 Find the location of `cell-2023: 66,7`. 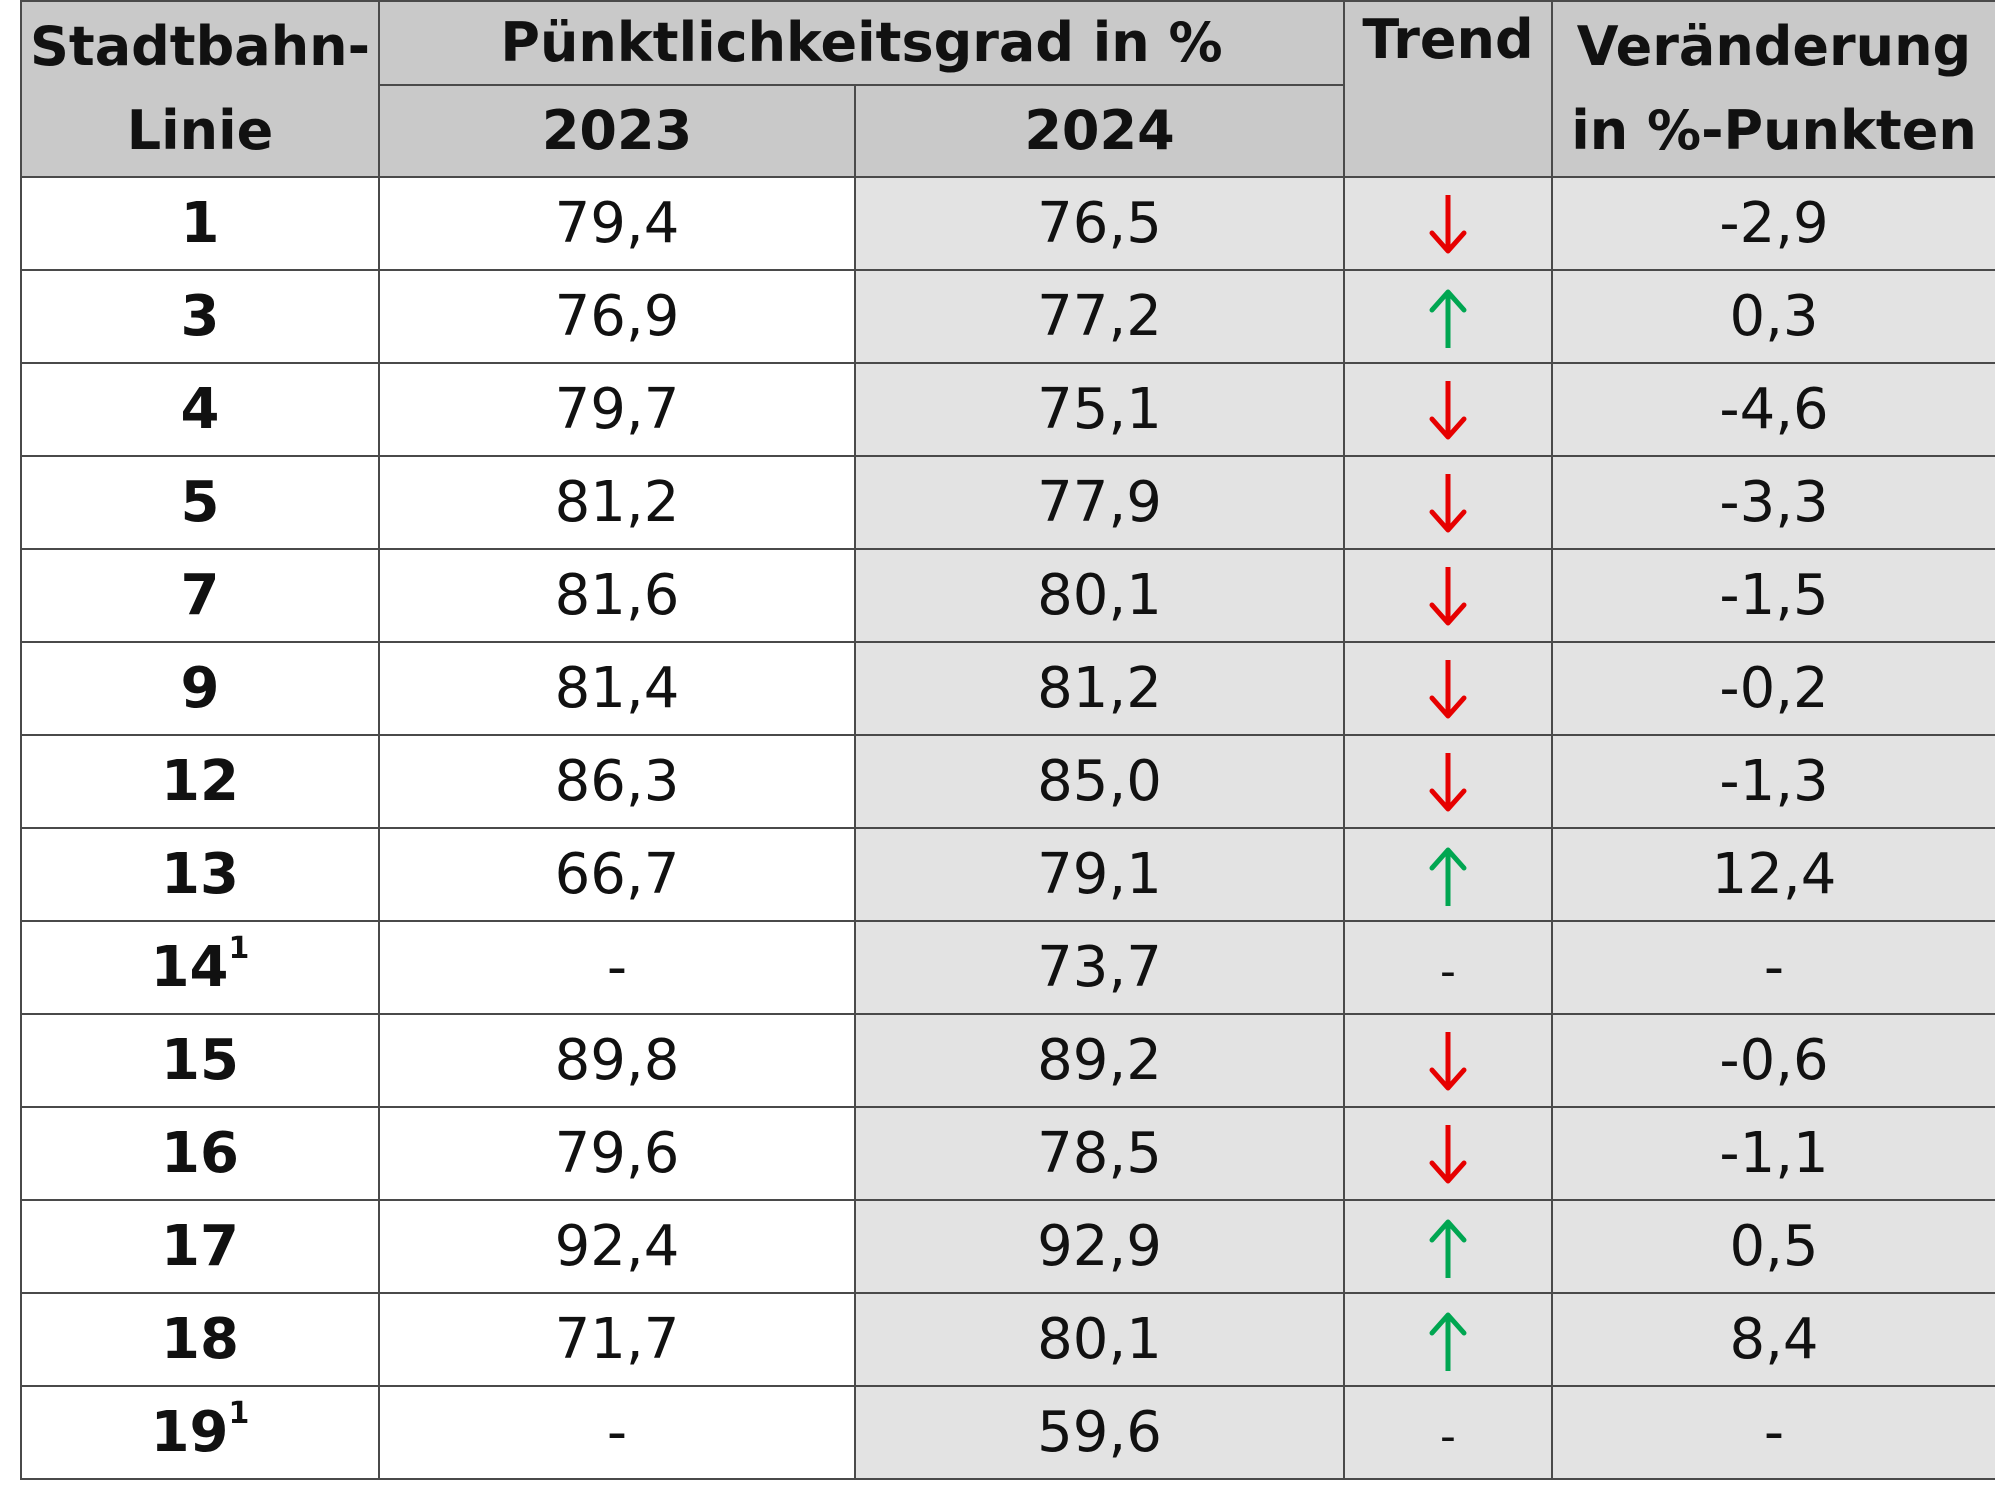

cell-2023: 66,7 is located at coordinates (617, 874).